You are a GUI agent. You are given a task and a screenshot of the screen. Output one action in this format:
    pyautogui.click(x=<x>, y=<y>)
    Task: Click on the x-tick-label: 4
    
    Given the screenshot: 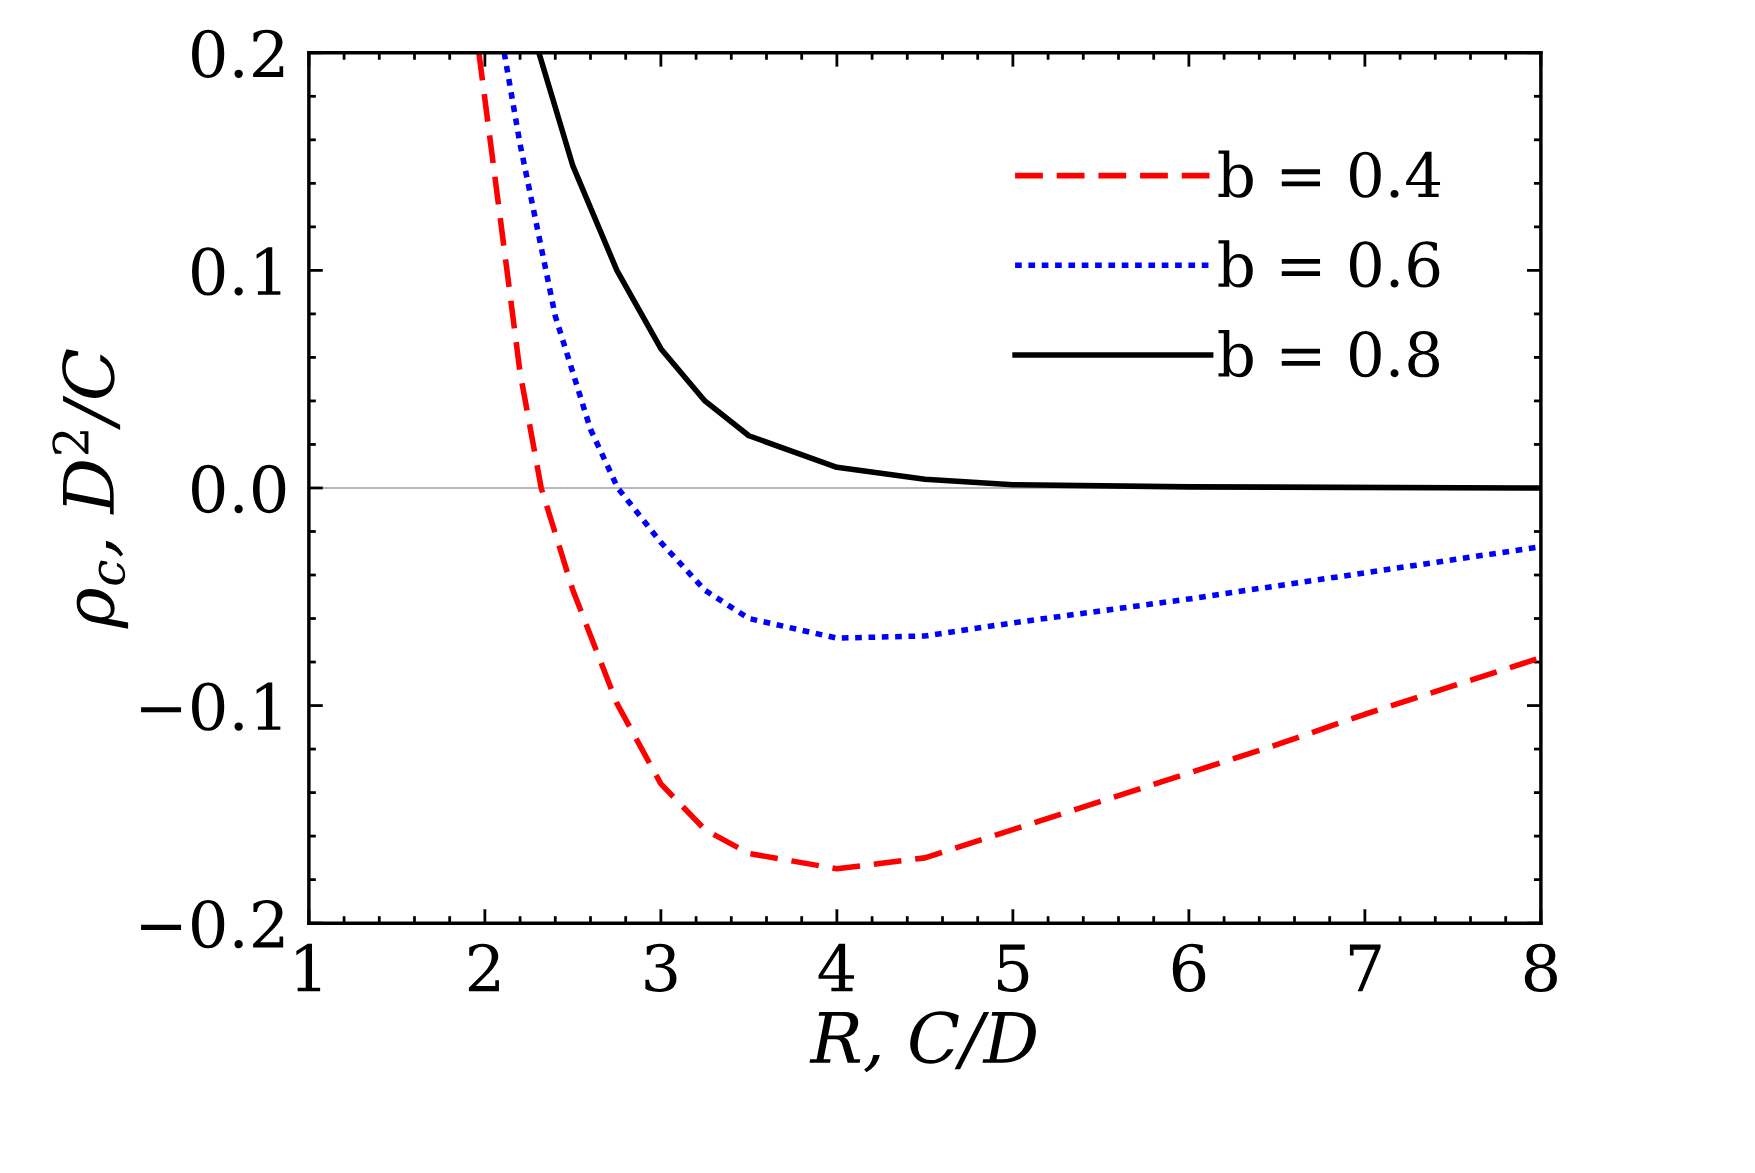 What is the action you would take?
    pyautogui.click(x=836, y=967)
    